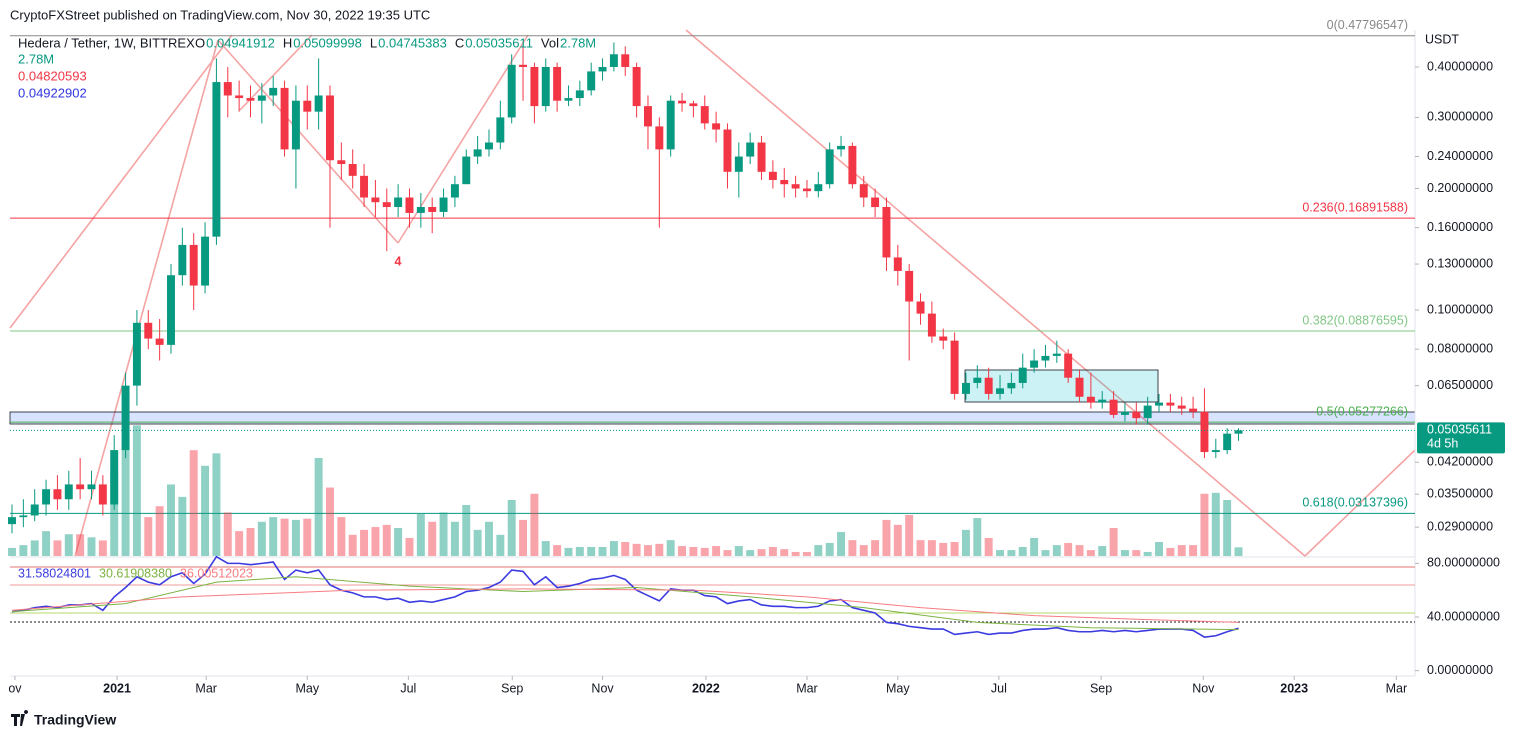 Image resolution: width=1536 pixels, height=738 pixels. What do you see at coordinates (308, 141) in the screenshot?
I see `trend-line` at bounding box center [308, 141].